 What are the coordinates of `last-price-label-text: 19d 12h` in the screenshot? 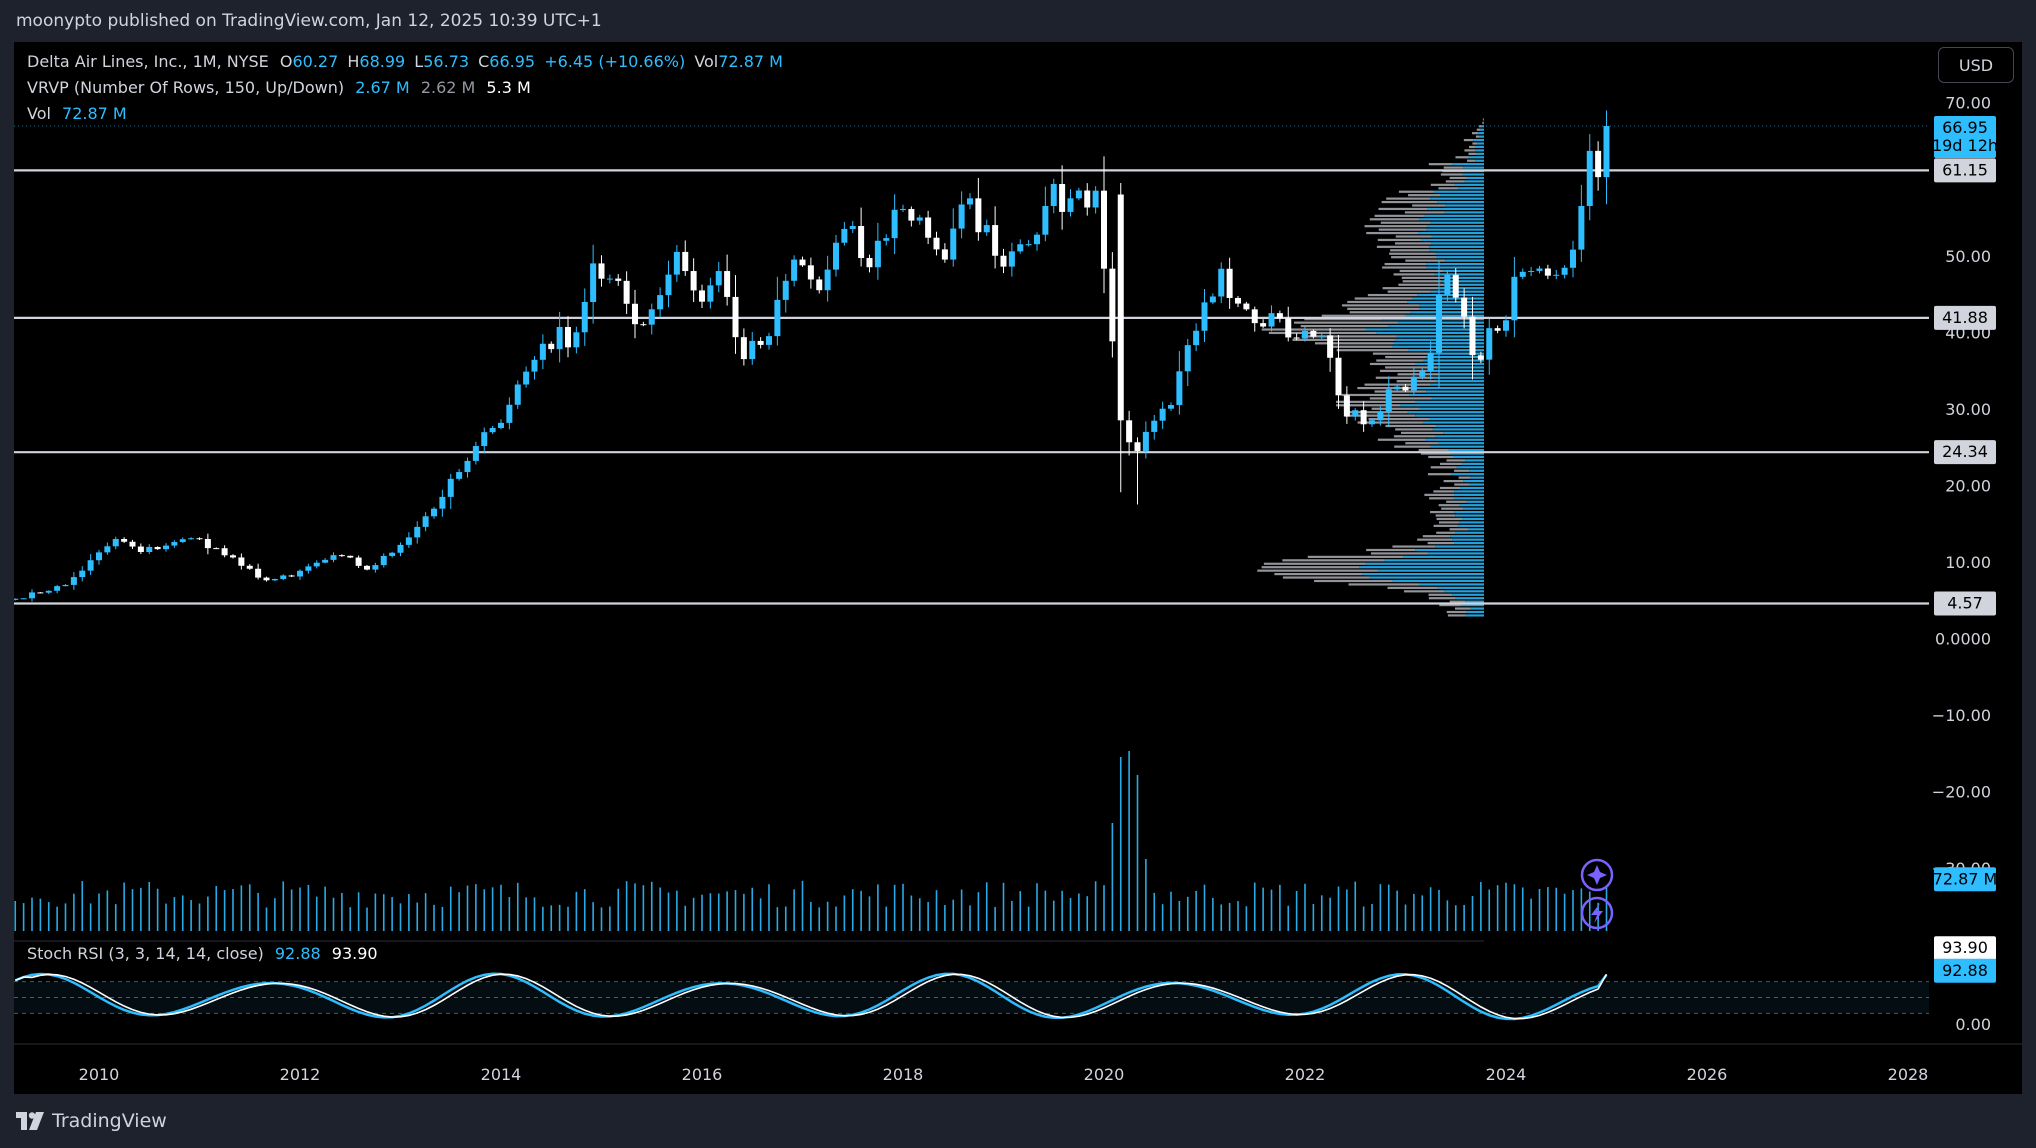 It's located at (1965, 145).